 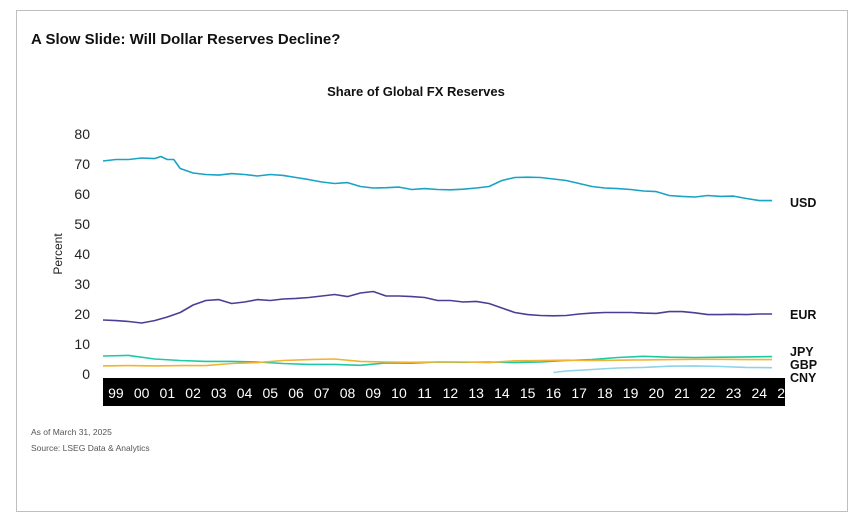 I want to click on x-axis-band, so click(x=444, y=392).